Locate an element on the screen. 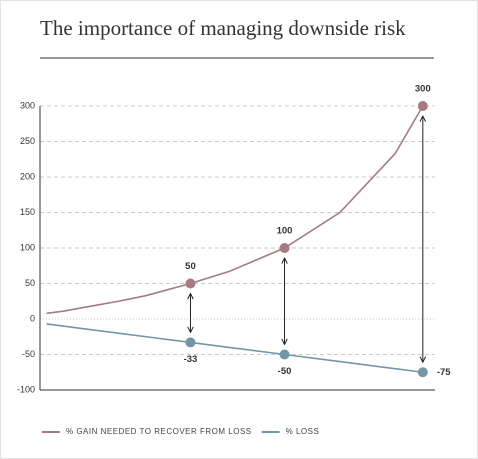  data-label: 50 is located at coordinates (190, 266).